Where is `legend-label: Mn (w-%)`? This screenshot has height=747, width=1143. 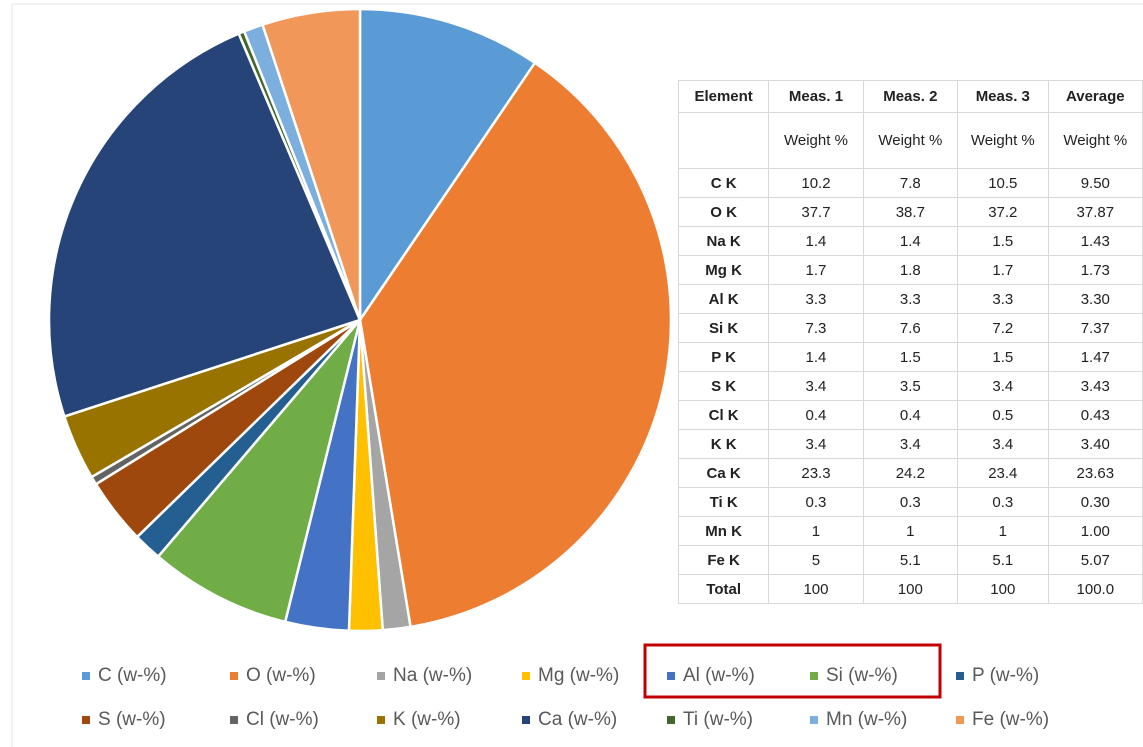 legend-label: Mn (w-%) is located at coordinates (866, 719).